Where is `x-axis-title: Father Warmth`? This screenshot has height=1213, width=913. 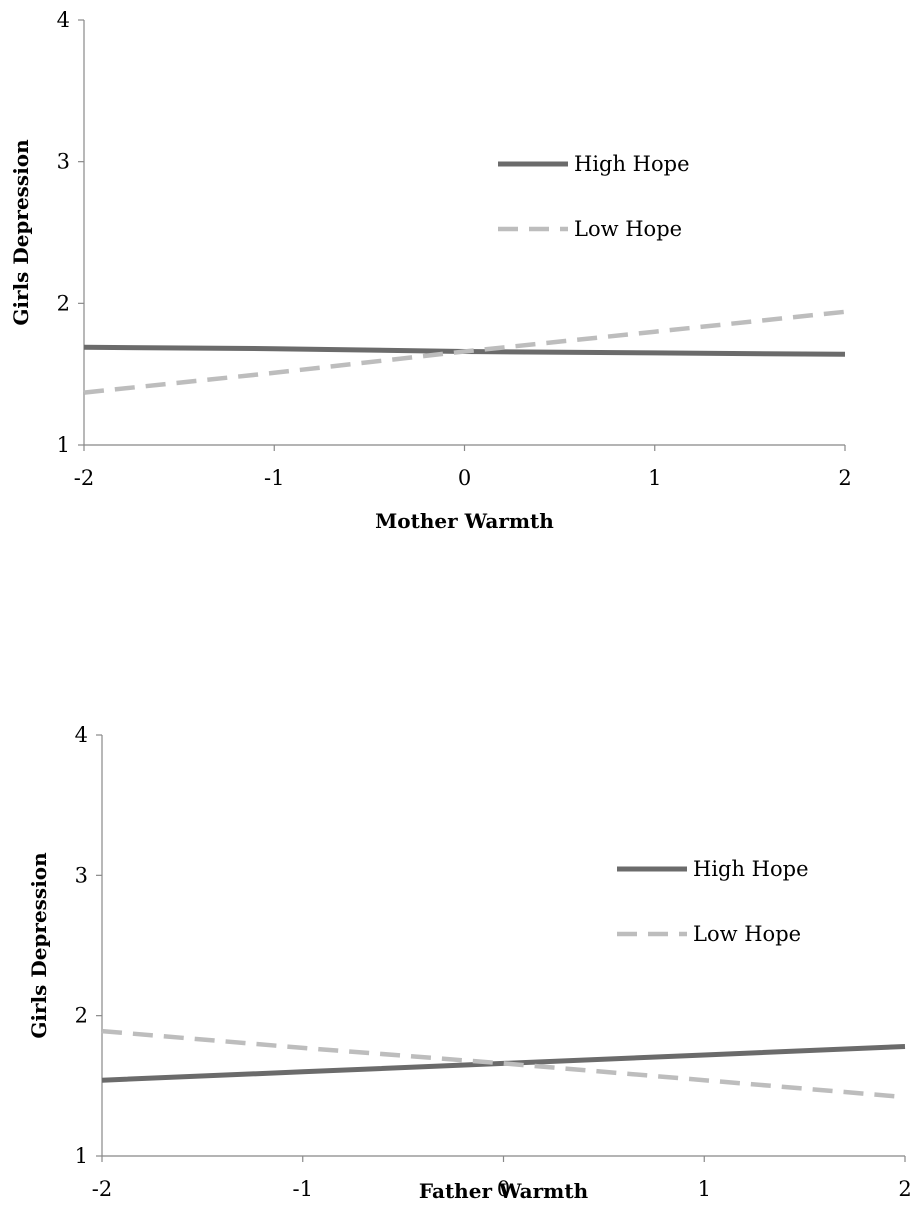 x-axis-title: Father Warmth is located at coordinates (504, 1191).